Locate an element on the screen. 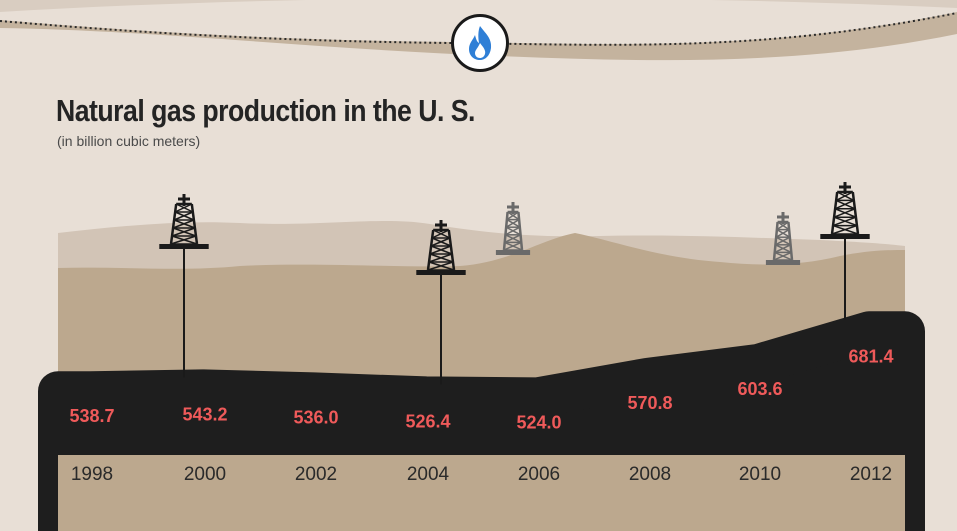  data-label-2000: 543.2 is located at coordinates (204, 414).